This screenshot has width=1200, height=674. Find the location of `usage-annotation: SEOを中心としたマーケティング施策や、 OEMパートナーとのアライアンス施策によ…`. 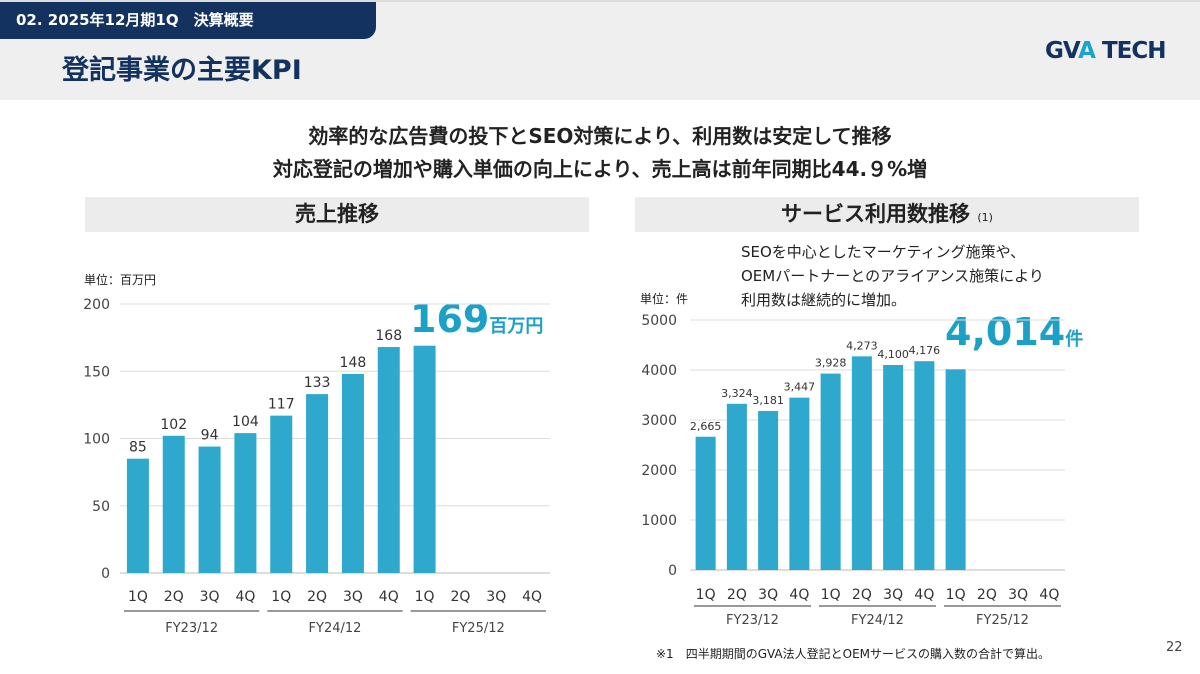

usage-annotation: SEOを中心としたマーケティング施策や、 OEMパートナーとのアライアンス施策によ… is located at coordinates (892, 276).